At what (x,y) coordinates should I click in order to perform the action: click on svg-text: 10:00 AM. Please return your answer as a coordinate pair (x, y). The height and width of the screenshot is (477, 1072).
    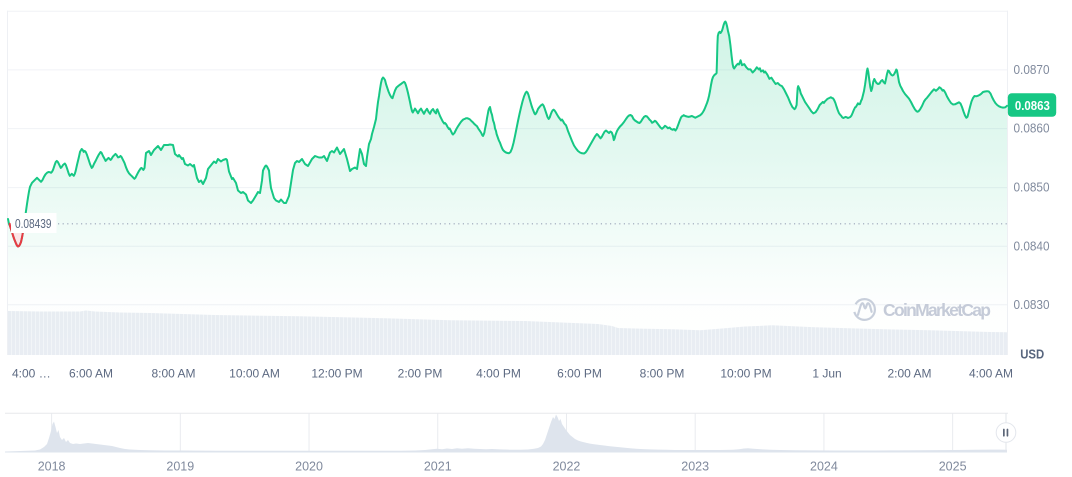
    Looking at the image, I should click on (254, 374).